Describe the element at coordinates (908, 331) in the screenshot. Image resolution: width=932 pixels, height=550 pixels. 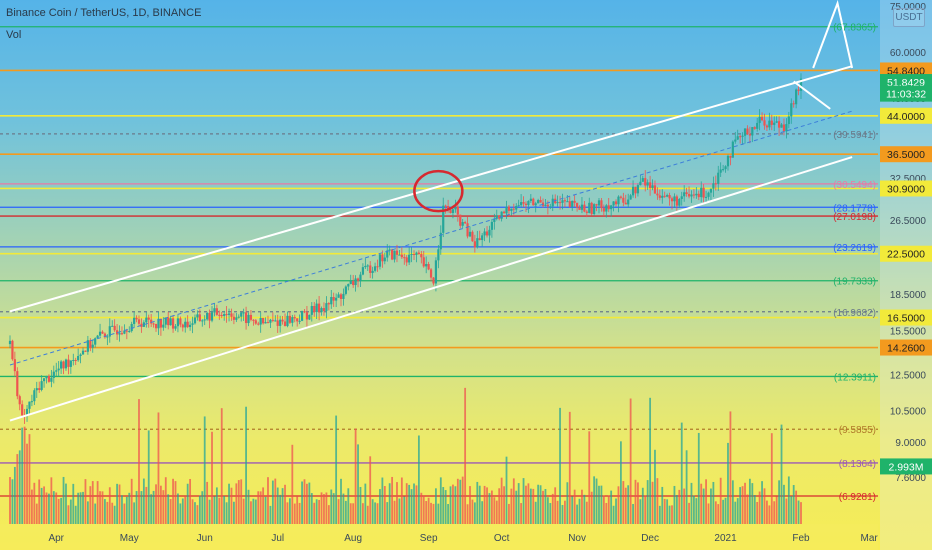
I see `price-axis-tick: 15.5000` at that location.